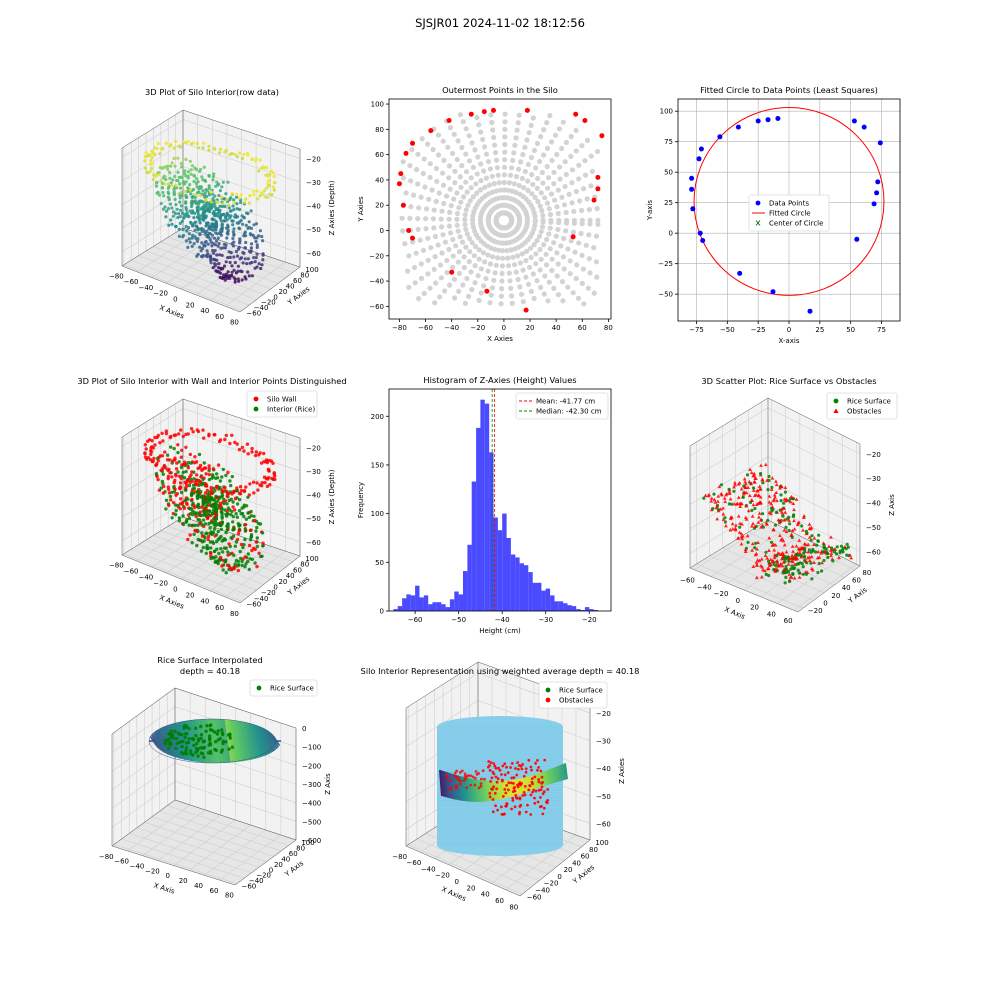 The image size is (1000, 1004). Describe the element at coordinates (376, 282) in the screenshot. I see `y-tick-label: −40` at that location.